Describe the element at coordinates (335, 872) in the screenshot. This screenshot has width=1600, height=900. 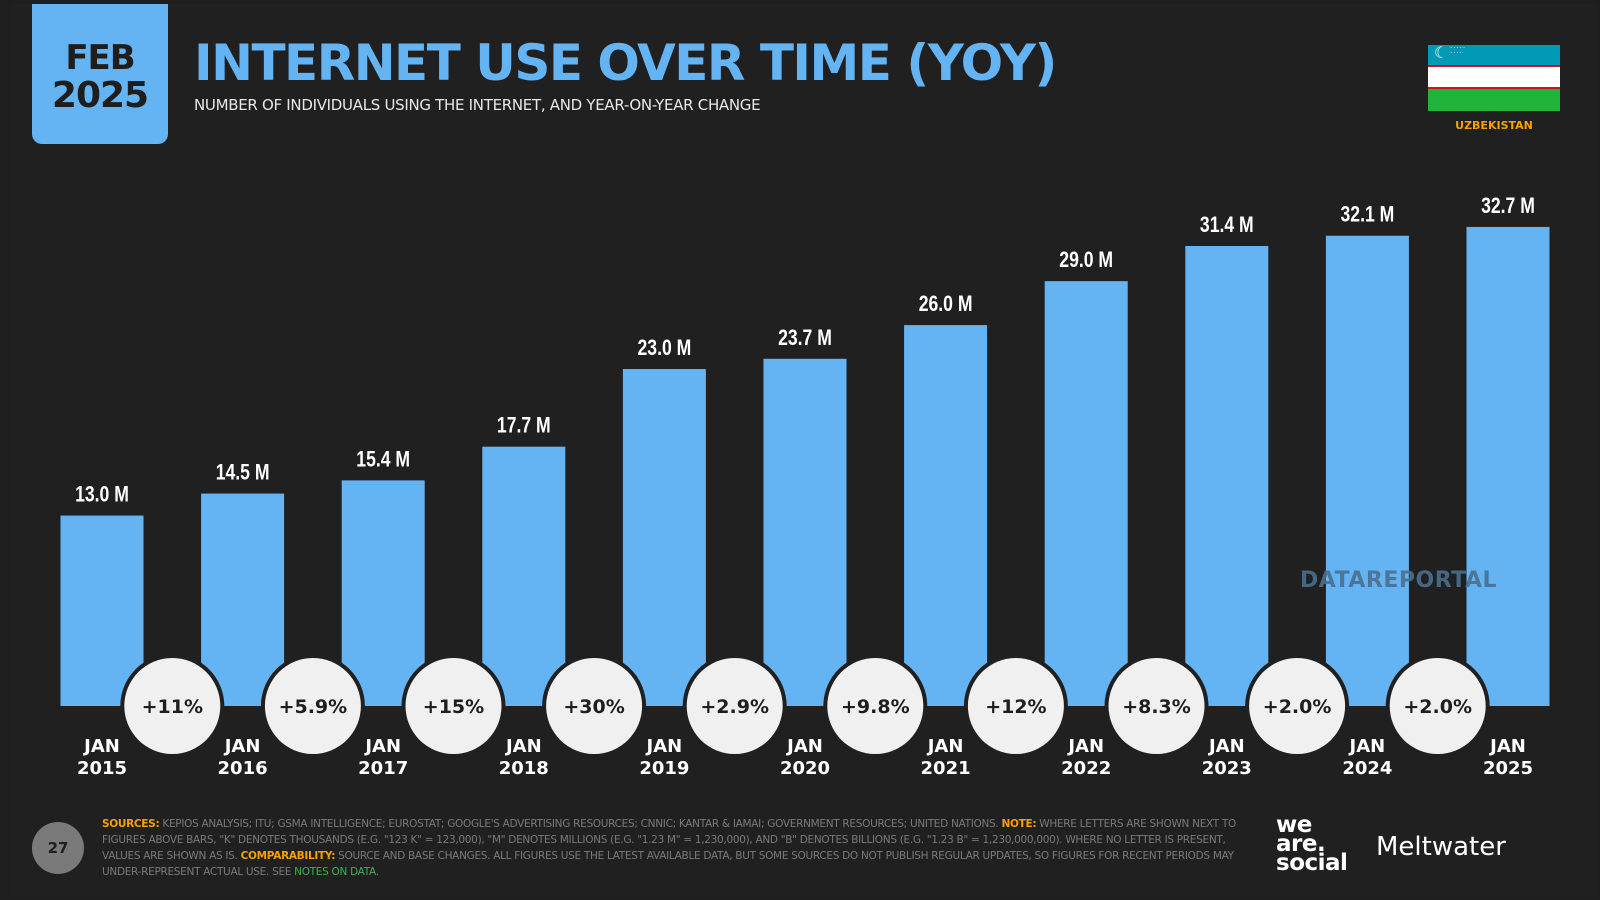
I see `notes-on-data-link: NOTES ON DATA` at that location.